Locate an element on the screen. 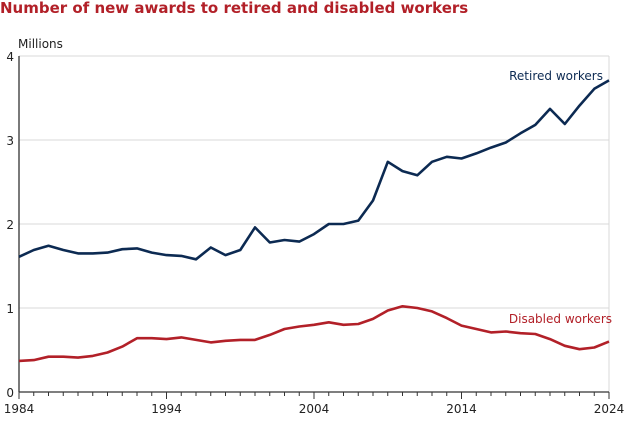  y-axis-label: Millions is located at coordinates (40, 44).